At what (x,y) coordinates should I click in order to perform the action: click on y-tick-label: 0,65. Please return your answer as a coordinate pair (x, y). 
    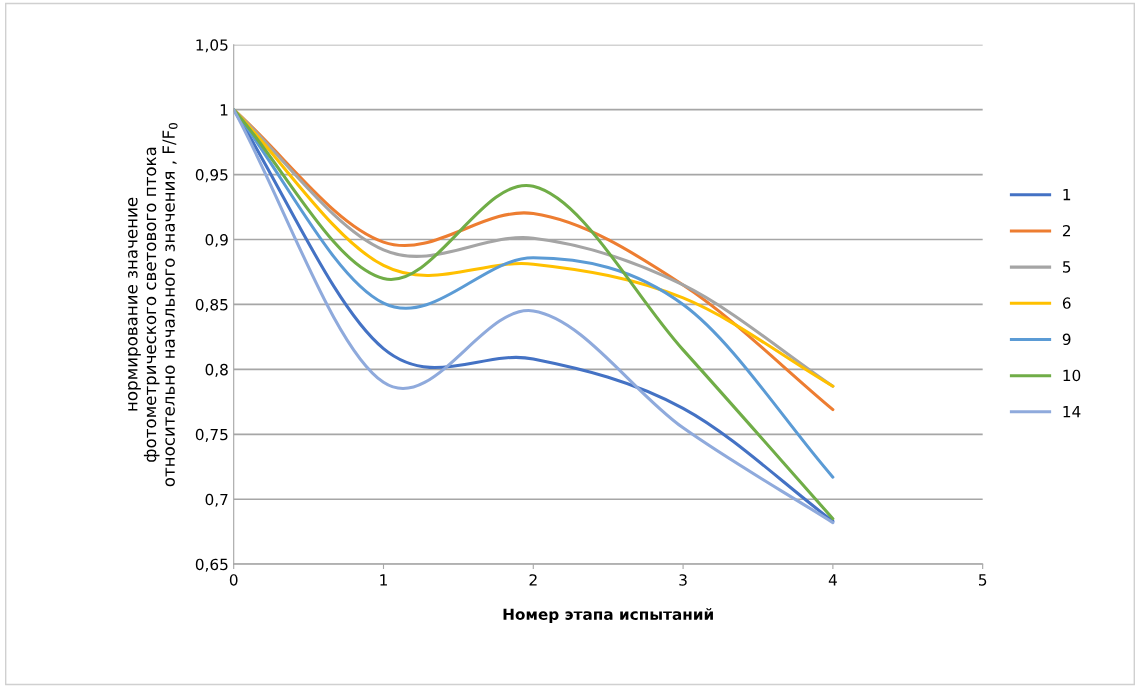
    Looking at the image, I should click on (211, 565).